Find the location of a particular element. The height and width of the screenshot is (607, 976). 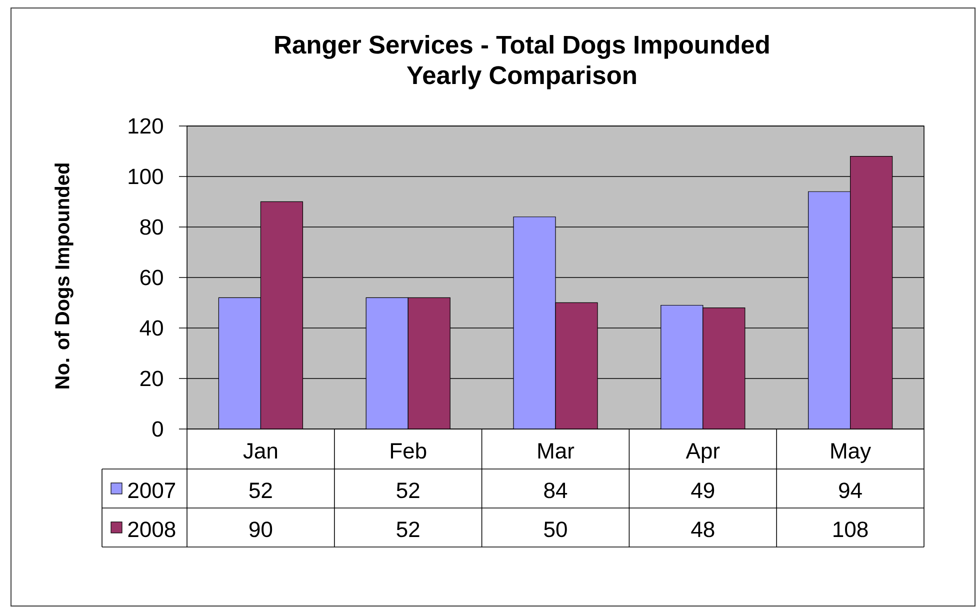

x-tick-label: Jan is located at coordinates (260, 451).